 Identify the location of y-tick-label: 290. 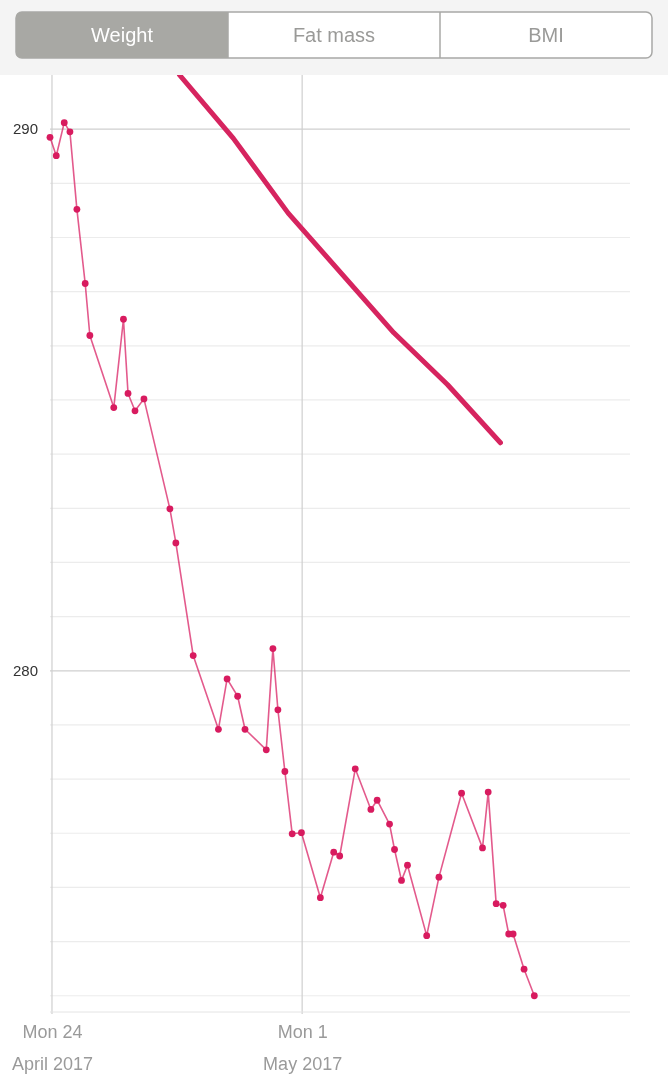
(25, 129).